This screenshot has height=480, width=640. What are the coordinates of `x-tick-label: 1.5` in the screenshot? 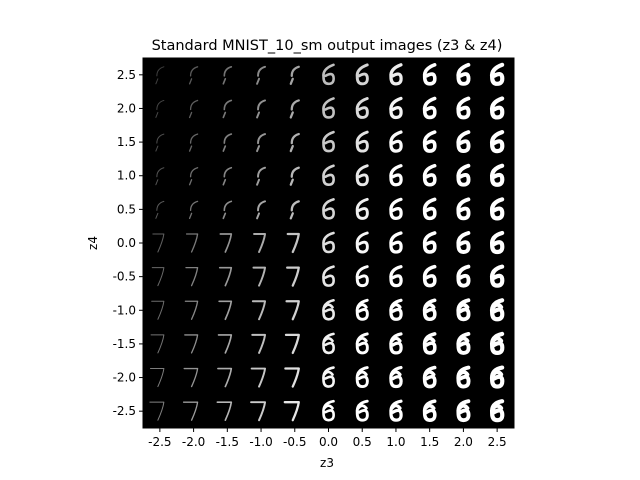 It's located at (429, 442).